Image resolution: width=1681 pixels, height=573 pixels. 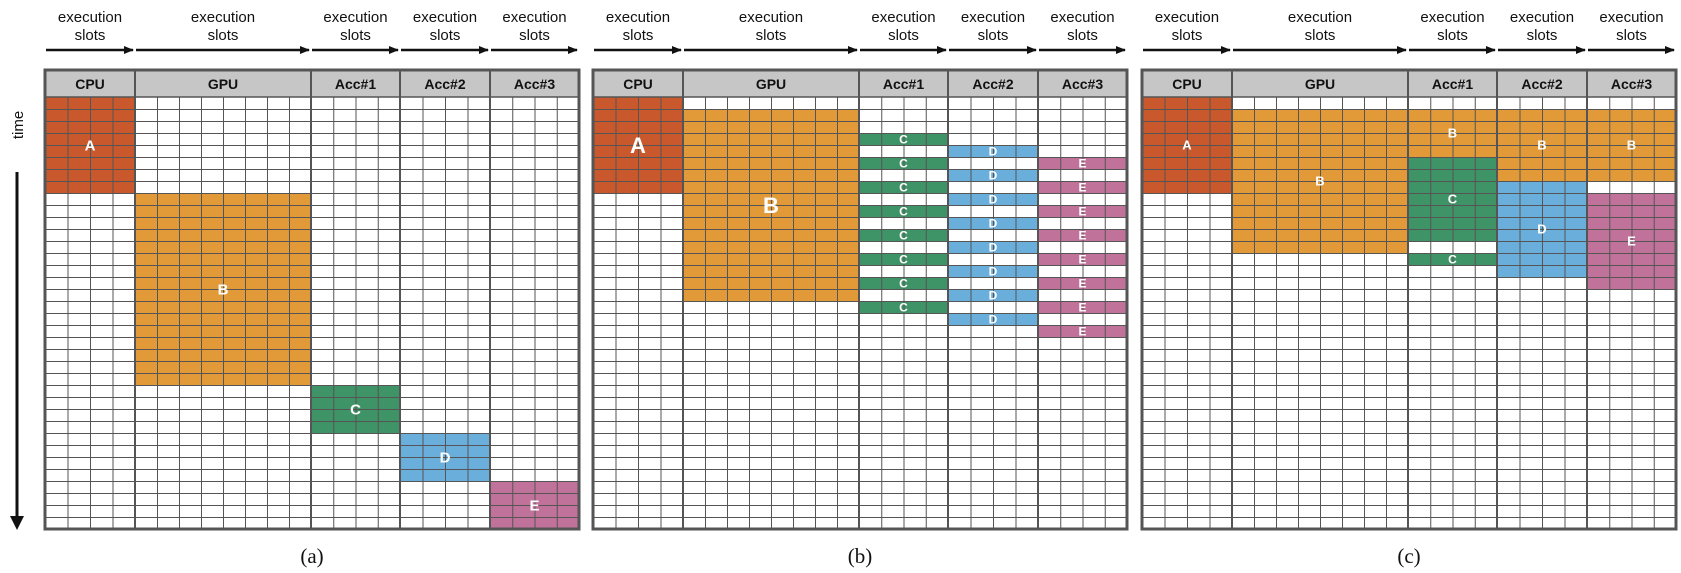 I want to click on panel-caption: (c), so click(x=1408, y=556).